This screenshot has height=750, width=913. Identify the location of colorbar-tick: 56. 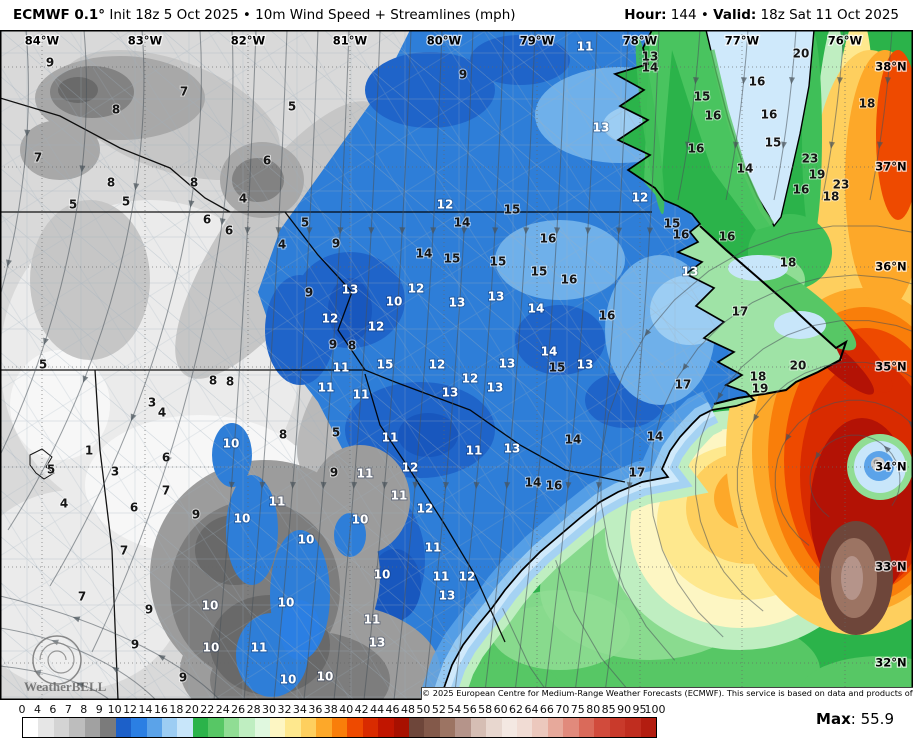
(469, 709).